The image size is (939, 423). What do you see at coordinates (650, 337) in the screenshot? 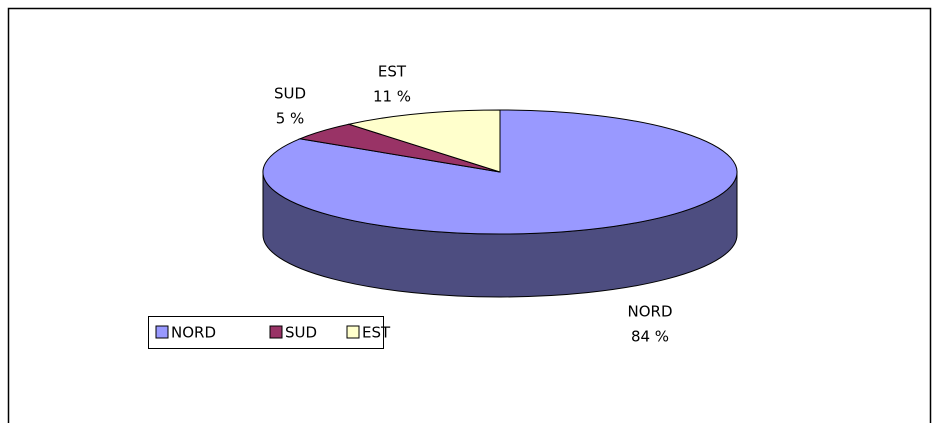
I see `slice-label-value: 84 %` at bounding box center [650, 337].